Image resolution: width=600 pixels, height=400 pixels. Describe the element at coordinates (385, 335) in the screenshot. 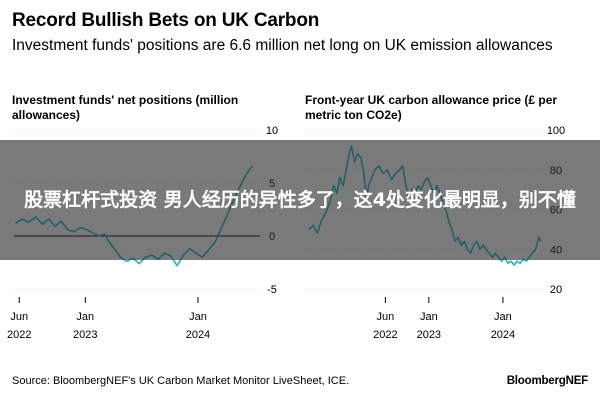

I see `right-x-tick-label-year: 2022` at that location.